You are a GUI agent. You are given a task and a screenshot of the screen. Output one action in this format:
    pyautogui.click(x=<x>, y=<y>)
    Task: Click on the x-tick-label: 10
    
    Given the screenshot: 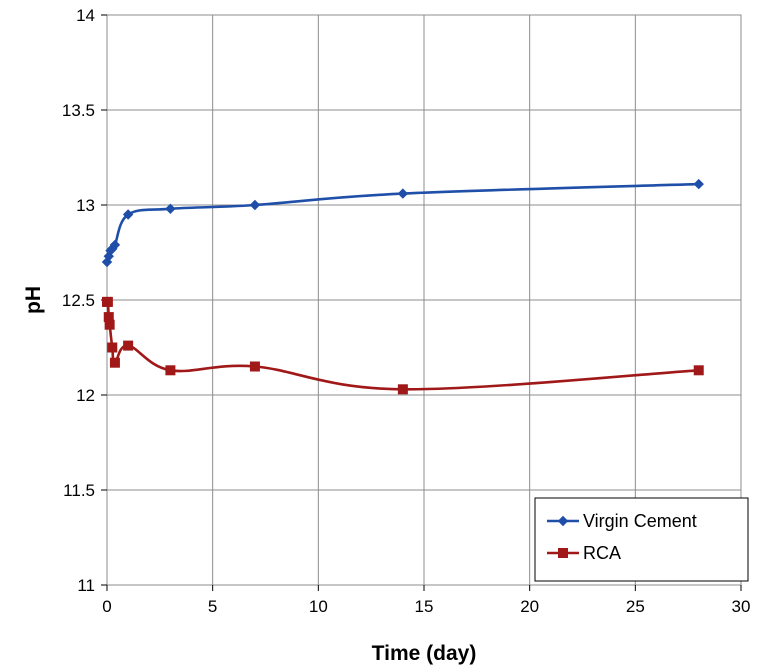 What is the action you would take?
    pyautogui.click(x=318, y=606)
    